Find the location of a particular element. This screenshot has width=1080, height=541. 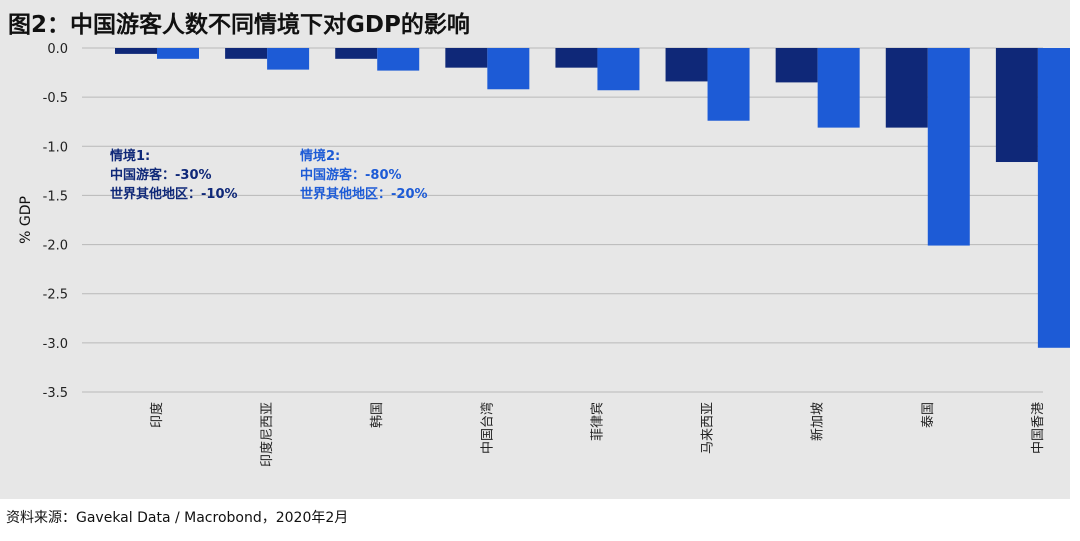

y-axis-label: % GDP is located at coordinates (26, 220).